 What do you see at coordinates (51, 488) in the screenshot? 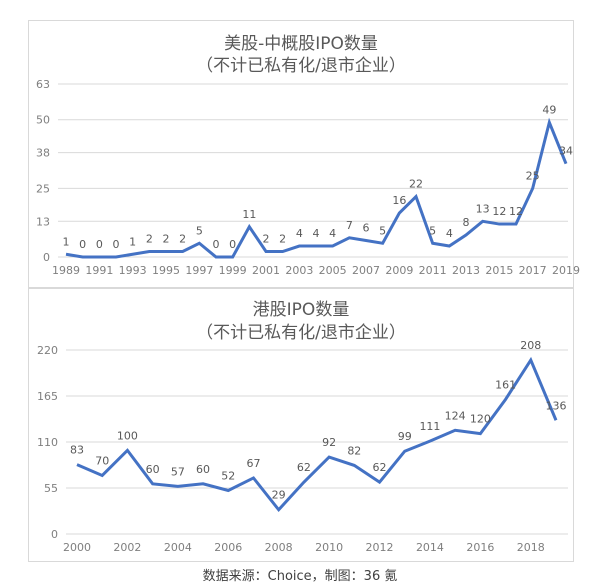
I see `svg-text: 55` at bounding box center [51, 488].